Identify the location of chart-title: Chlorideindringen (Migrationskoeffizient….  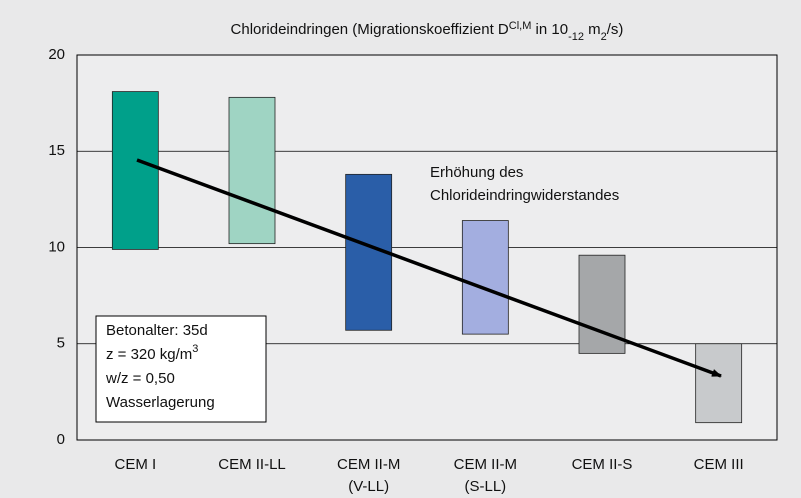
(427, 31).